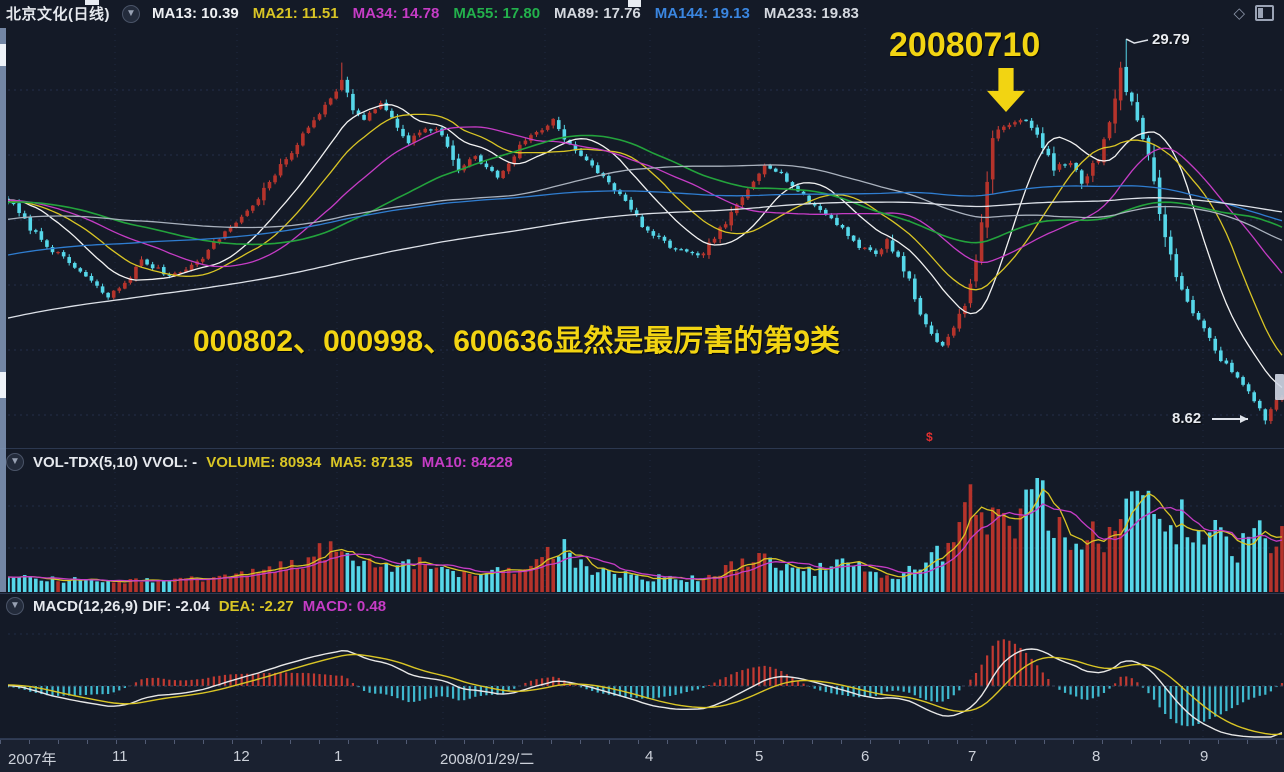  I want to click on volume-bars-layer, so click(646, 535).